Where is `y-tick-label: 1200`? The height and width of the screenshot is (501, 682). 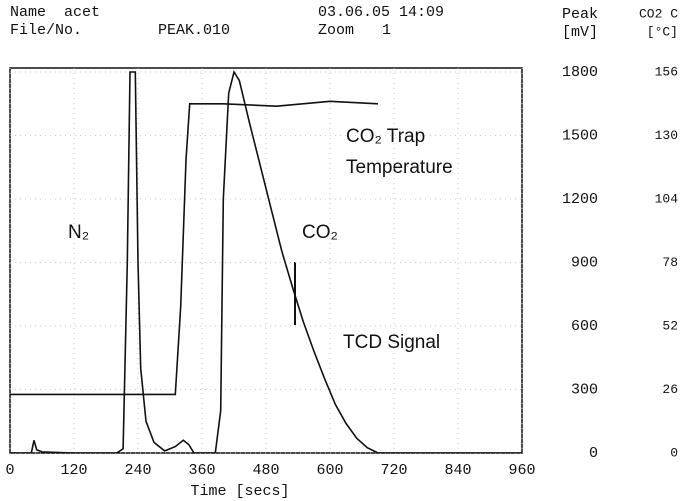 y-tick-label: 1200 is located at coordinates (580, 199).